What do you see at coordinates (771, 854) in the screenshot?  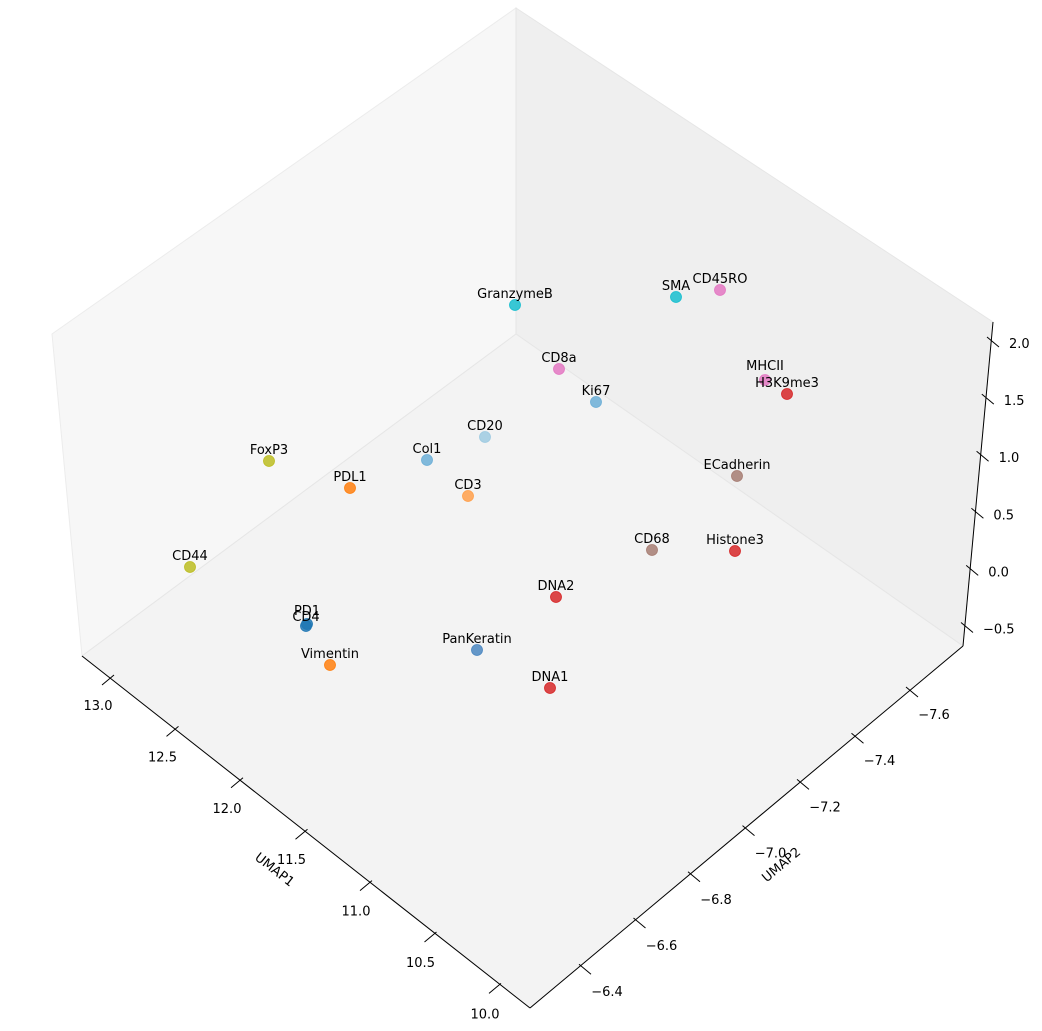 I see `y-tick-label: −7.0` at bounding box center [771, 854].